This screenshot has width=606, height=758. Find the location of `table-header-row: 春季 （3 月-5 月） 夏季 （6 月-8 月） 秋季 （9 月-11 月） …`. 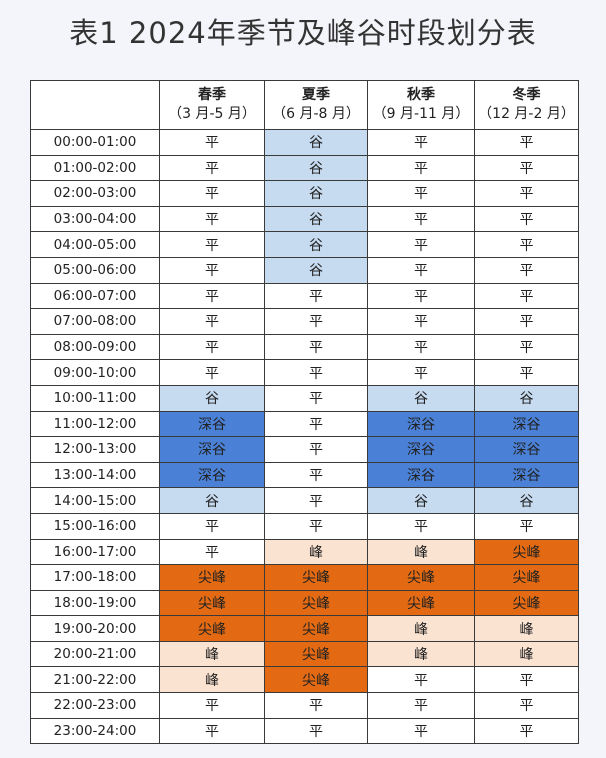

table-header-row: 春季 （3 月-5 月） 夏季 （6 月-8 月） 秋季 （9 月-11 月） … is located at coordinates (304, 105).